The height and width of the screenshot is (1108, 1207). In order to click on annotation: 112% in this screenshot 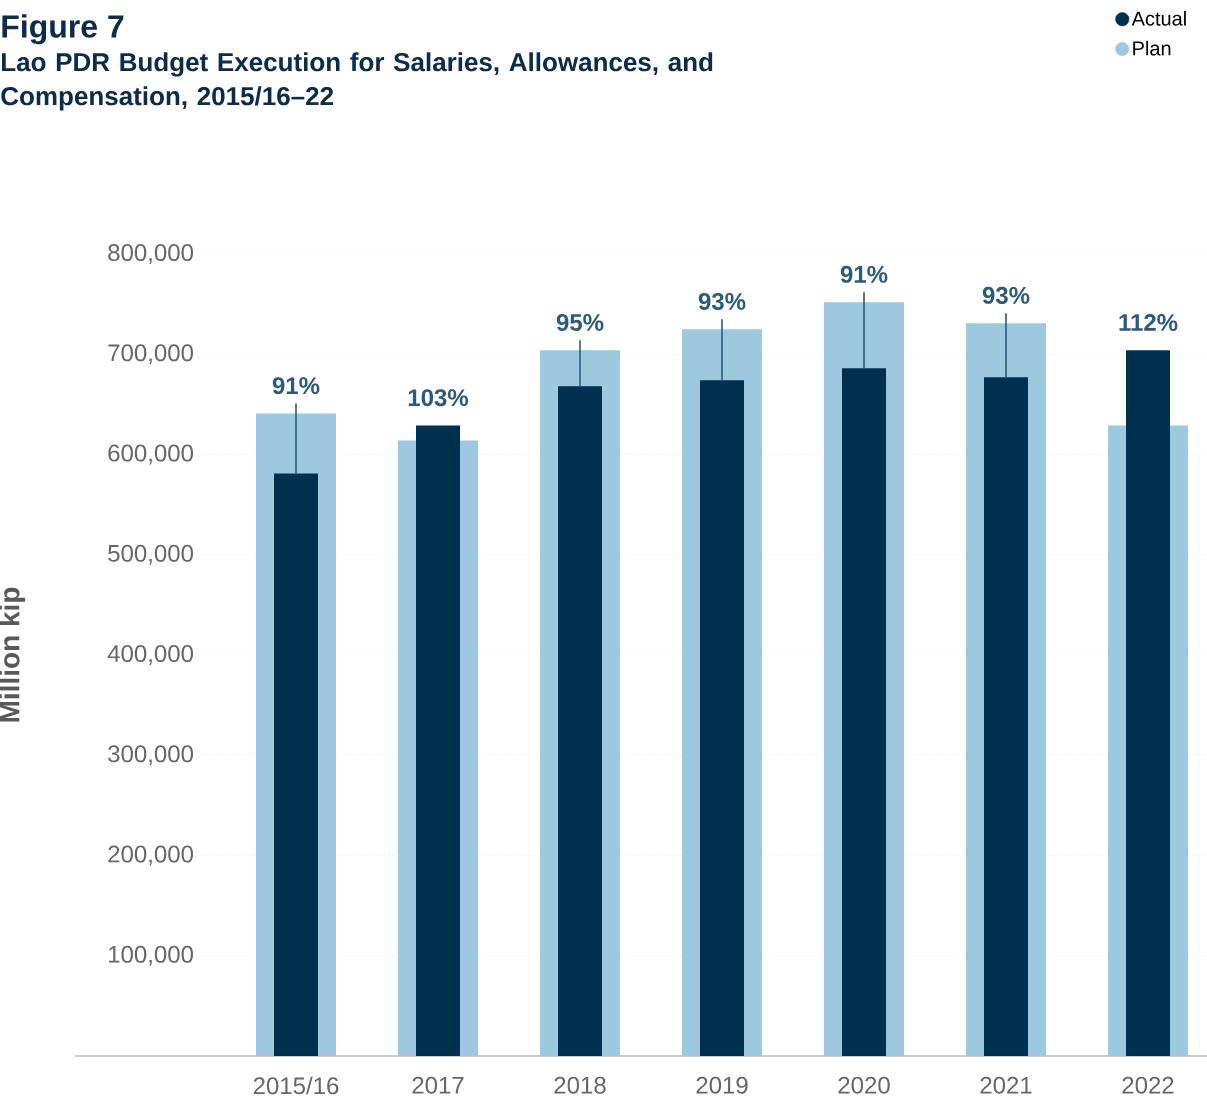, I will do `click(1148, 322)`.